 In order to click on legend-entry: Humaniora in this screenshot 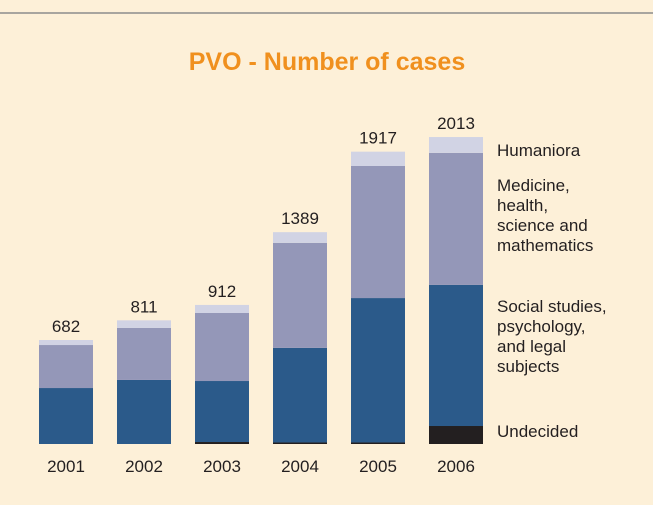, I will do `click(539, 150)`.